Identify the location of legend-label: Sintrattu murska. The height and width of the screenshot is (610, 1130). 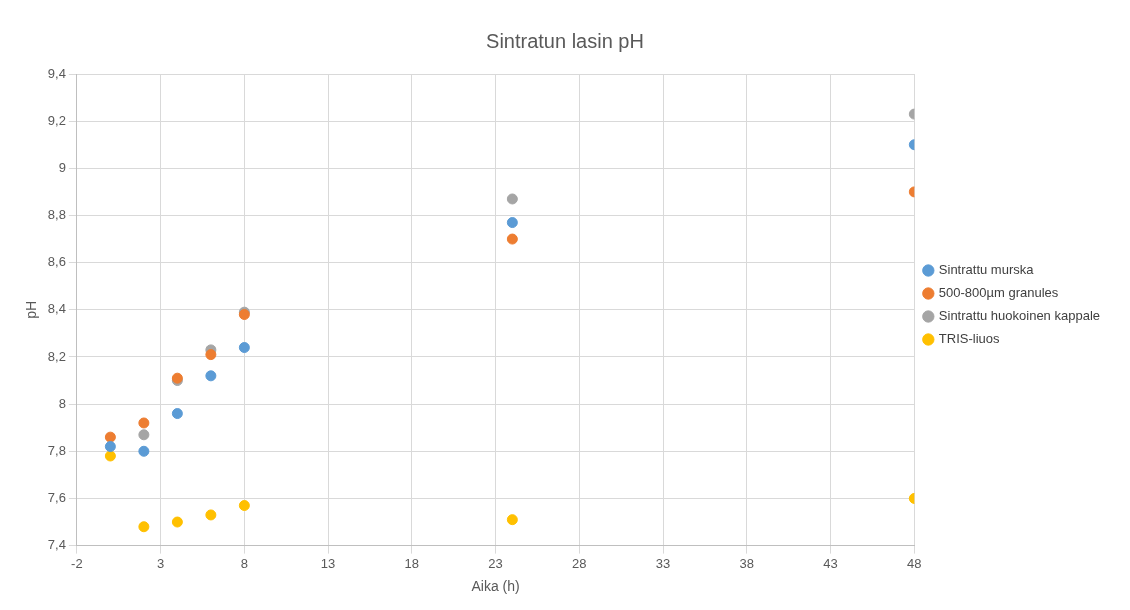
(986, 270).